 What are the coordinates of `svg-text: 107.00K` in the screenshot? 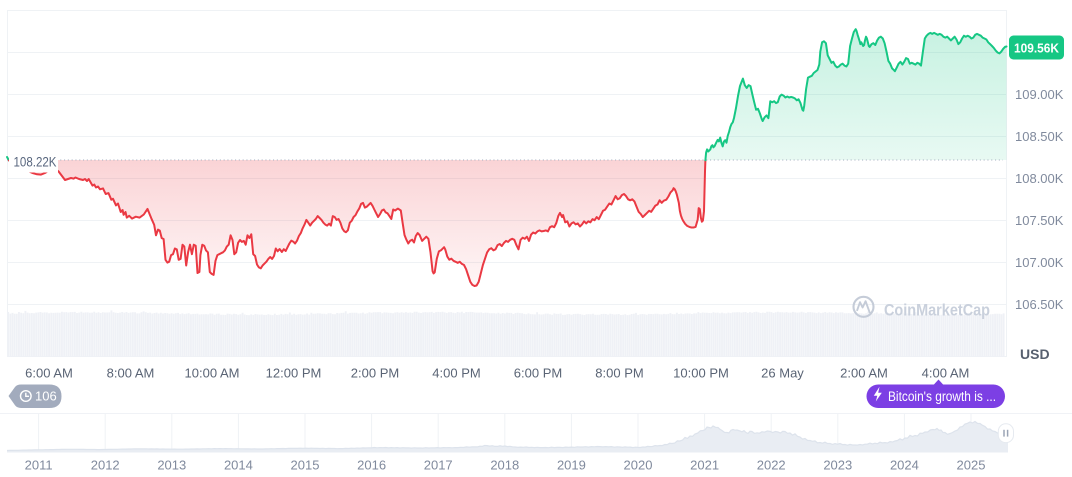 It's located at (1039, 262).